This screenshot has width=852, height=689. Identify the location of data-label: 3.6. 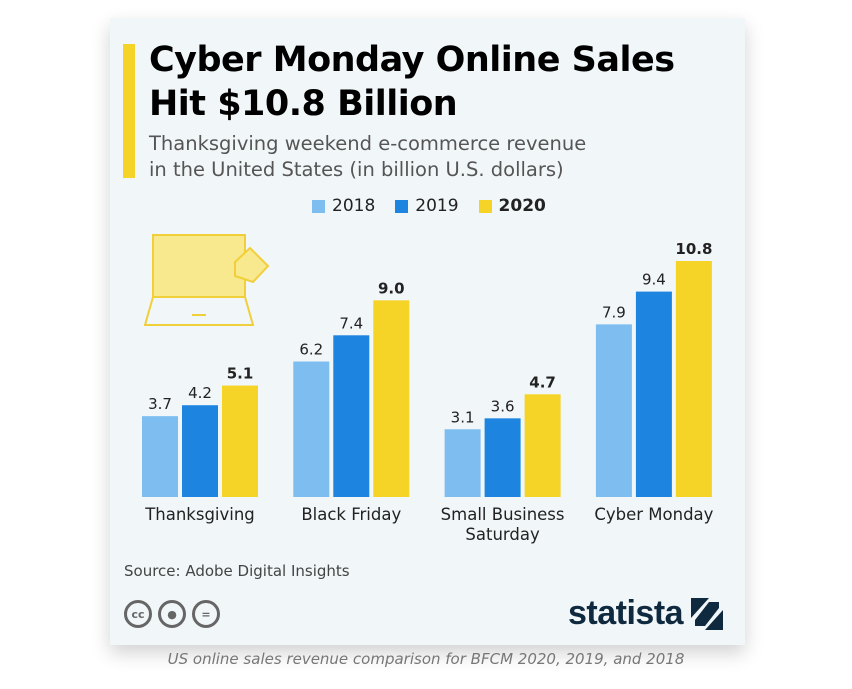
(503, 406).